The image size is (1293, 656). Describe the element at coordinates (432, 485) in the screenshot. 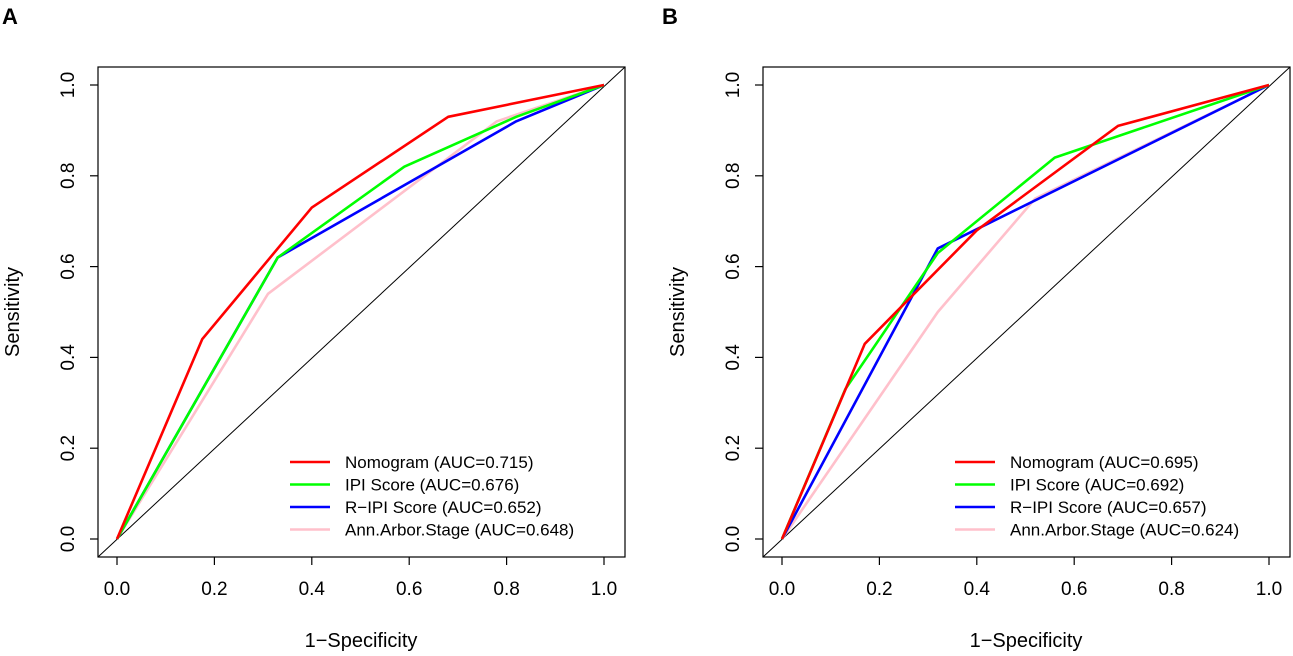

I see `legend-label-ipi: IPI Score (AUC=0.676)` at that location.